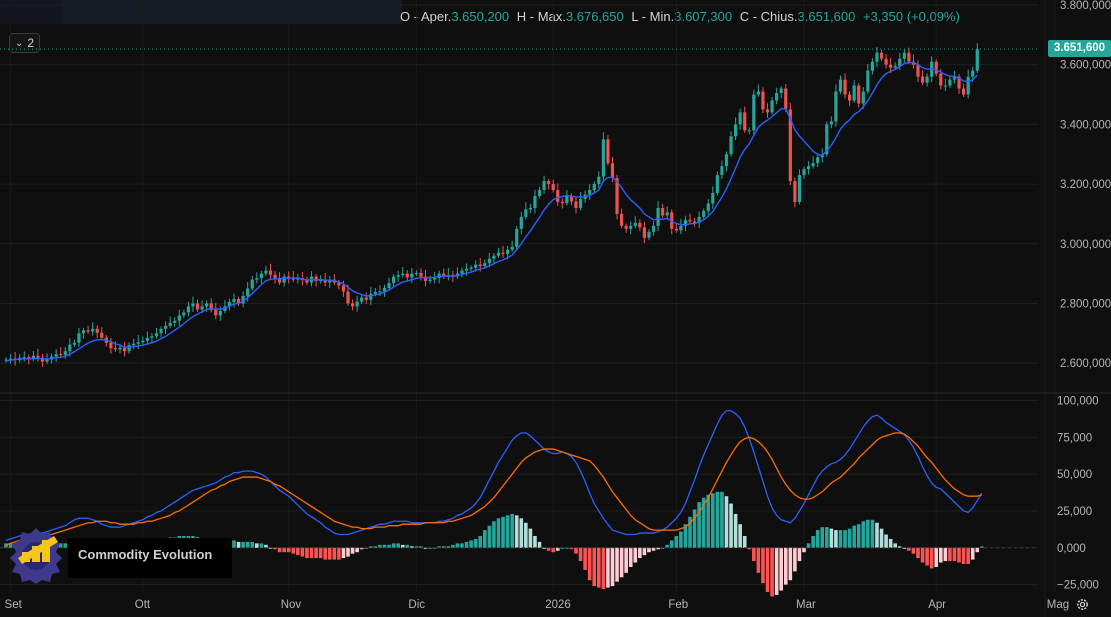 This screenshot has width=1111, height=617. I want to click on watermark-logo-icon, so click(36, 556).